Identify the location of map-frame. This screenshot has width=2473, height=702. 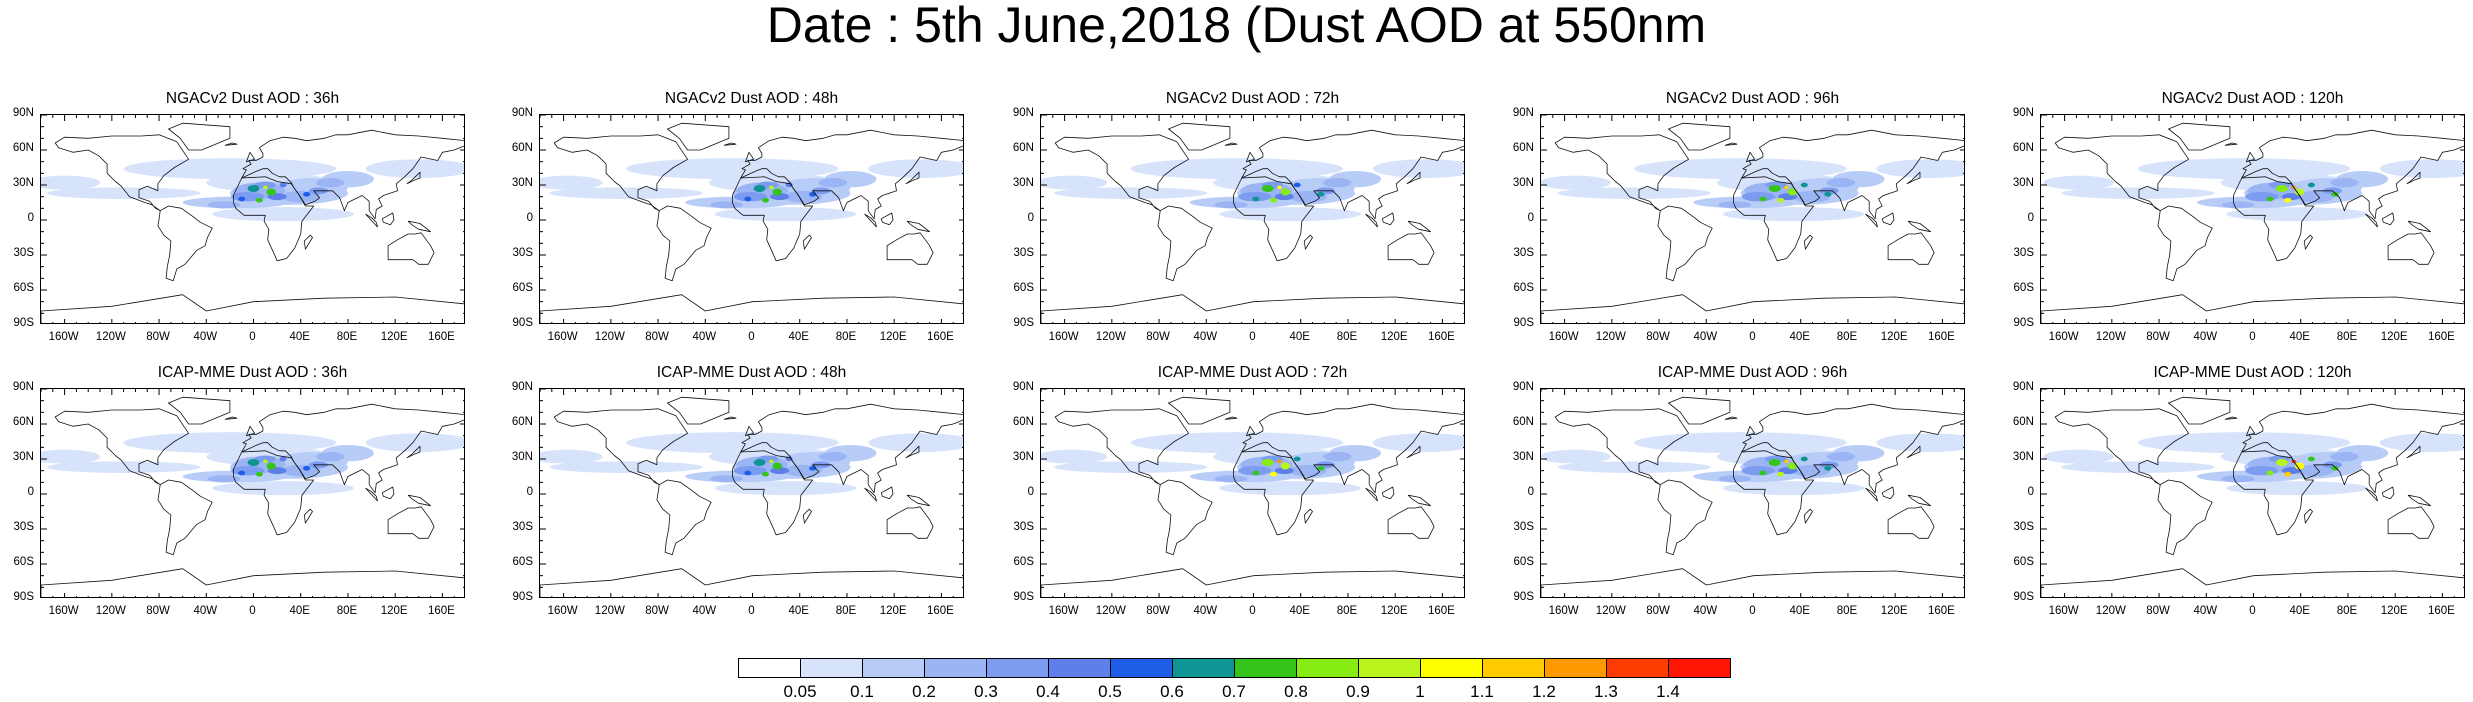
(2252, 219).